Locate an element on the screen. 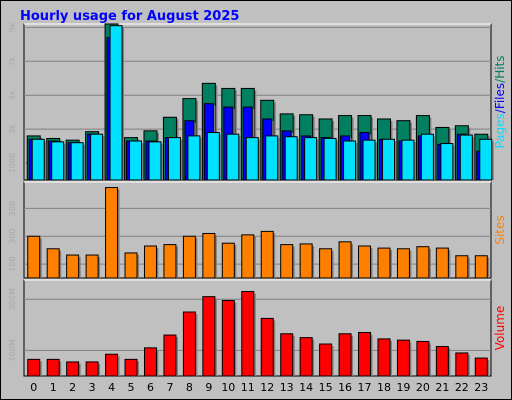 This screenshot has width=512, height=400. y-tick-label-middle-2: 500 is located at coordinates (12, 208).